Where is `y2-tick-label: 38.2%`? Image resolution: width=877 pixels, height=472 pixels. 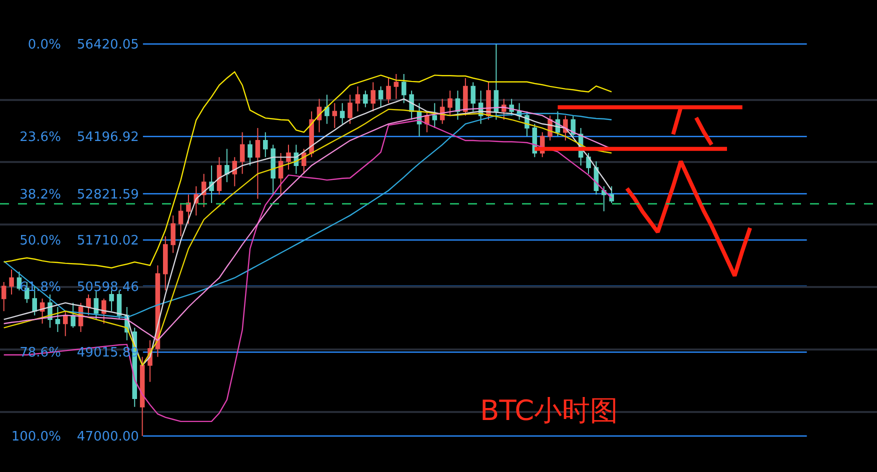 y2-tick-label: 38.2% is located at coordinates (40, 194).